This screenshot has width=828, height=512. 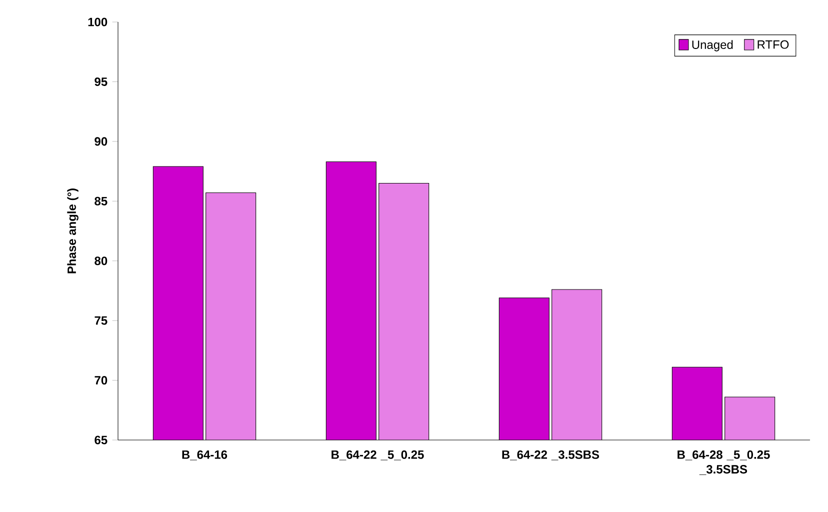 What do you see at coordinates (205, 455) in the screenshot?
I see `x-tick-label: B_64-16` at bounding box center [205, 455].